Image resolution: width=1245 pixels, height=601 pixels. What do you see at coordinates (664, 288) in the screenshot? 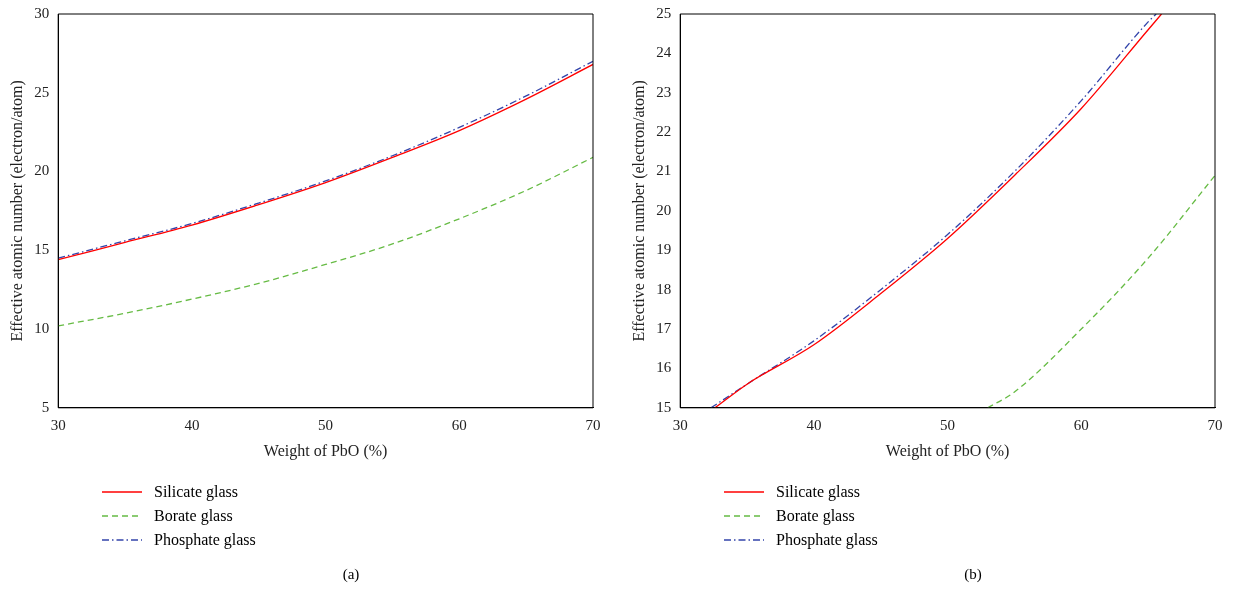
I see `y-tick-label: 18` at bounding box center [664, 288].